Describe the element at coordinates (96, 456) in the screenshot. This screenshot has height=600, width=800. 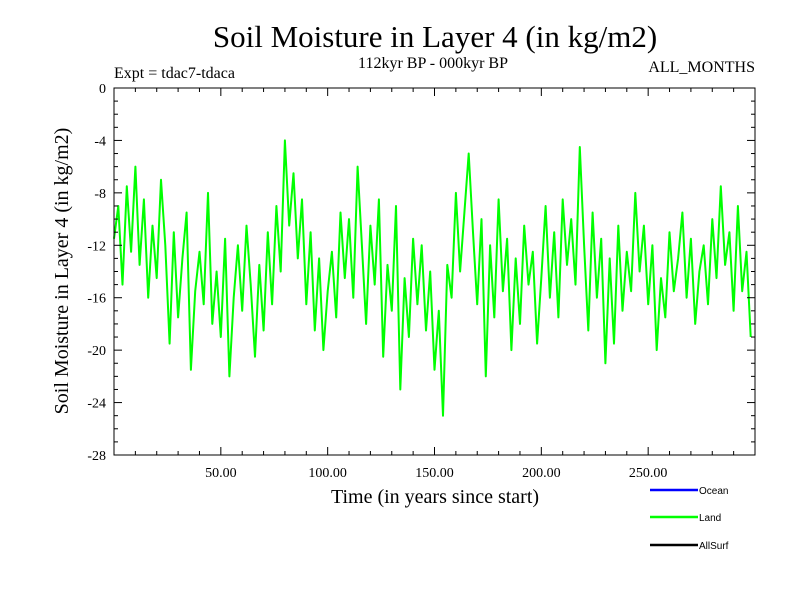
I see `y-tick-label: -28` at that location.